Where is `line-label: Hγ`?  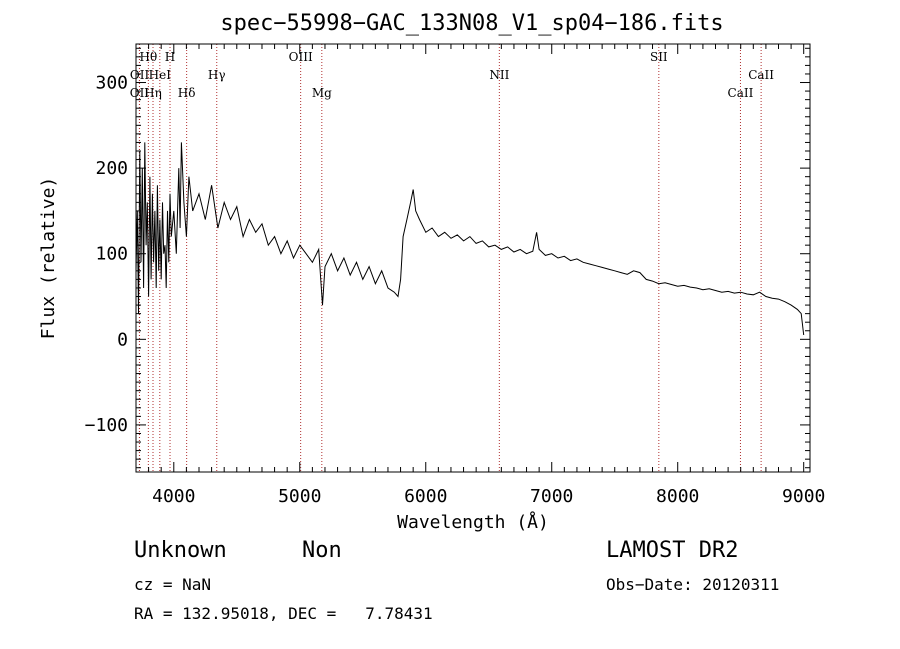
line-label: Hγ is located at coordinates (217, 75).